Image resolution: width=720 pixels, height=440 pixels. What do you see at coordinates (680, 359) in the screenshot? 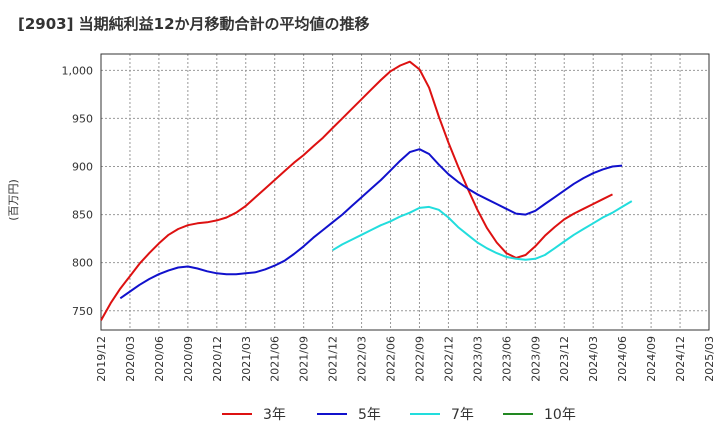
I see `x-tick-label: 2024/12` at bounding box center [680, 359].